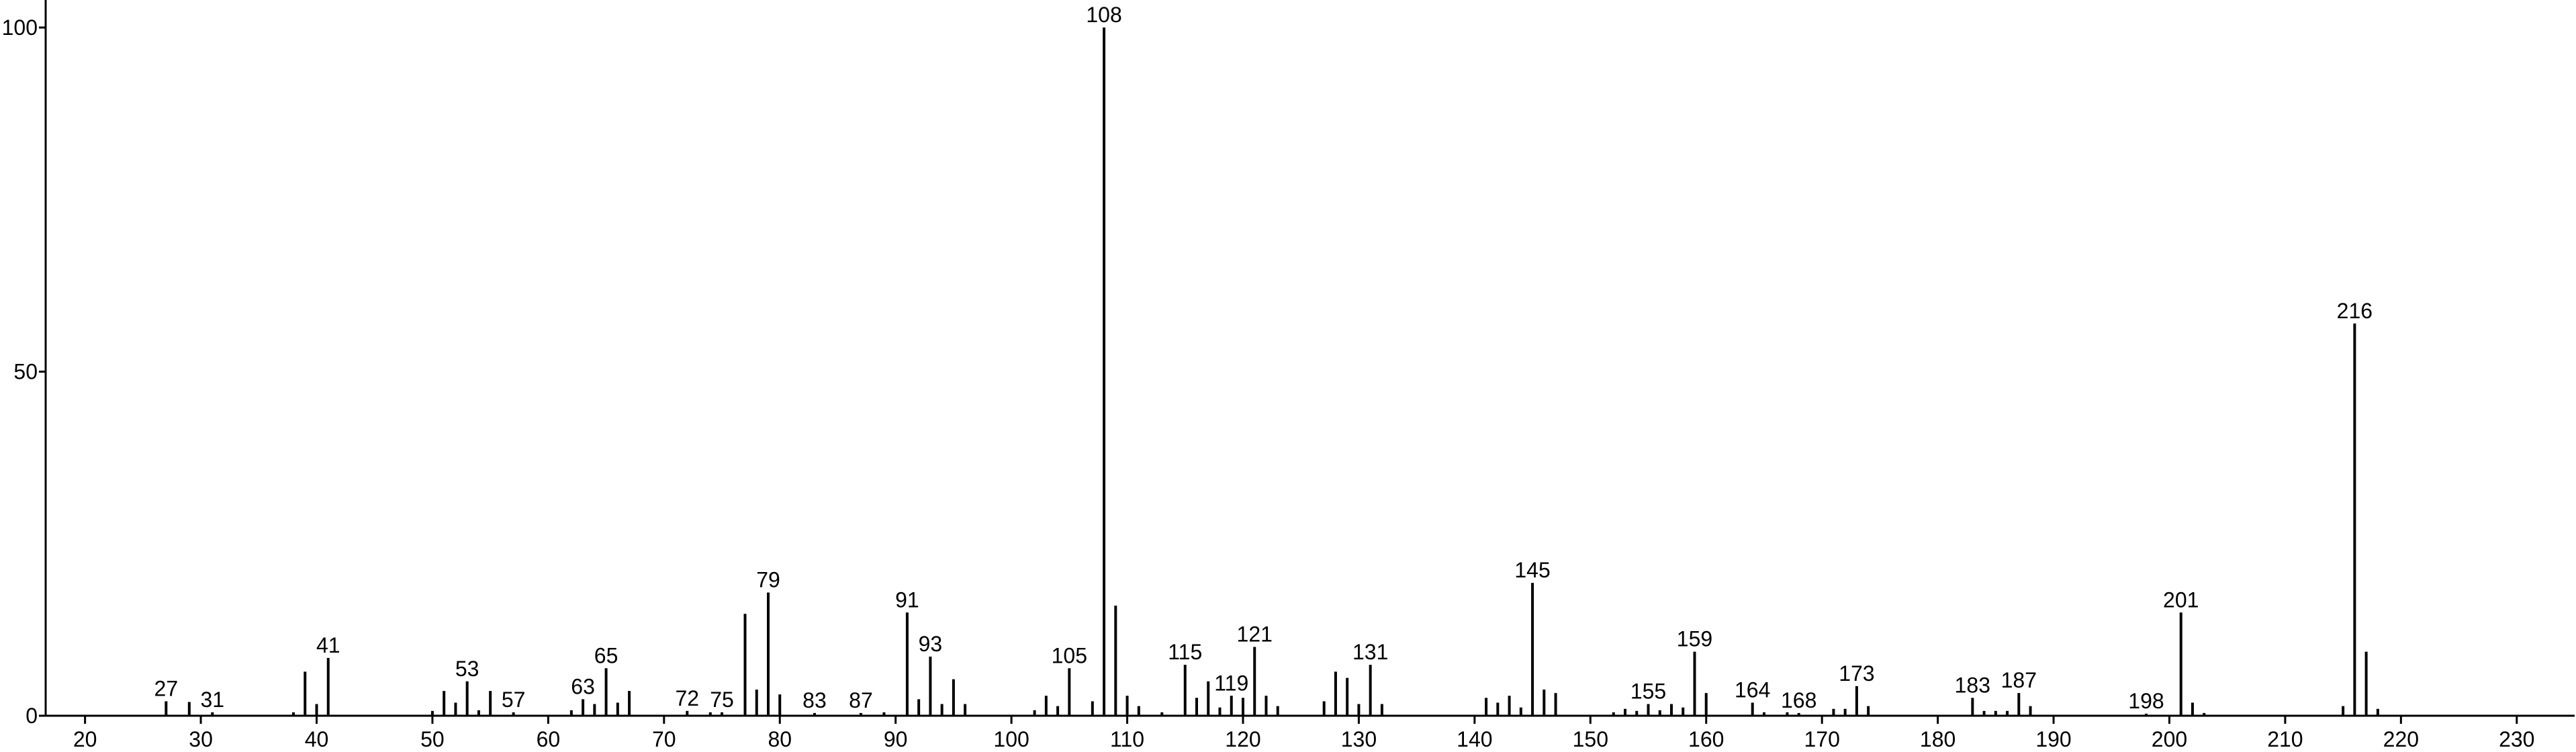  Describe the element at coordinates (166, 688) in the screenshot. I see `peak-label: 27` at that location.